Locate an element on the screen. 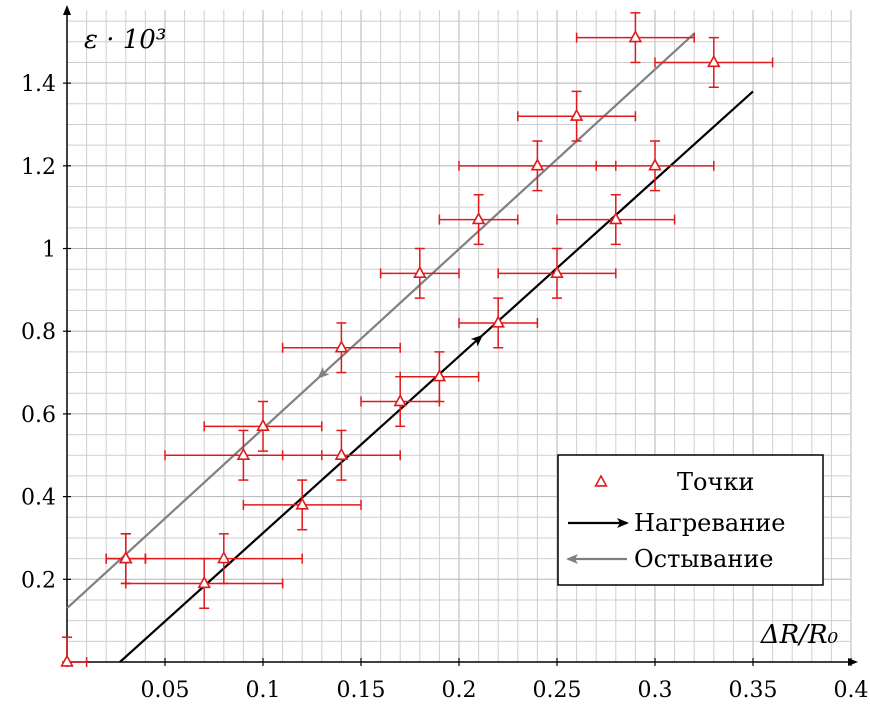 Image resolution: width=870 pixels, height=705 pixels. x-tick-label: 0.2 is located at coordinates (459, 690).